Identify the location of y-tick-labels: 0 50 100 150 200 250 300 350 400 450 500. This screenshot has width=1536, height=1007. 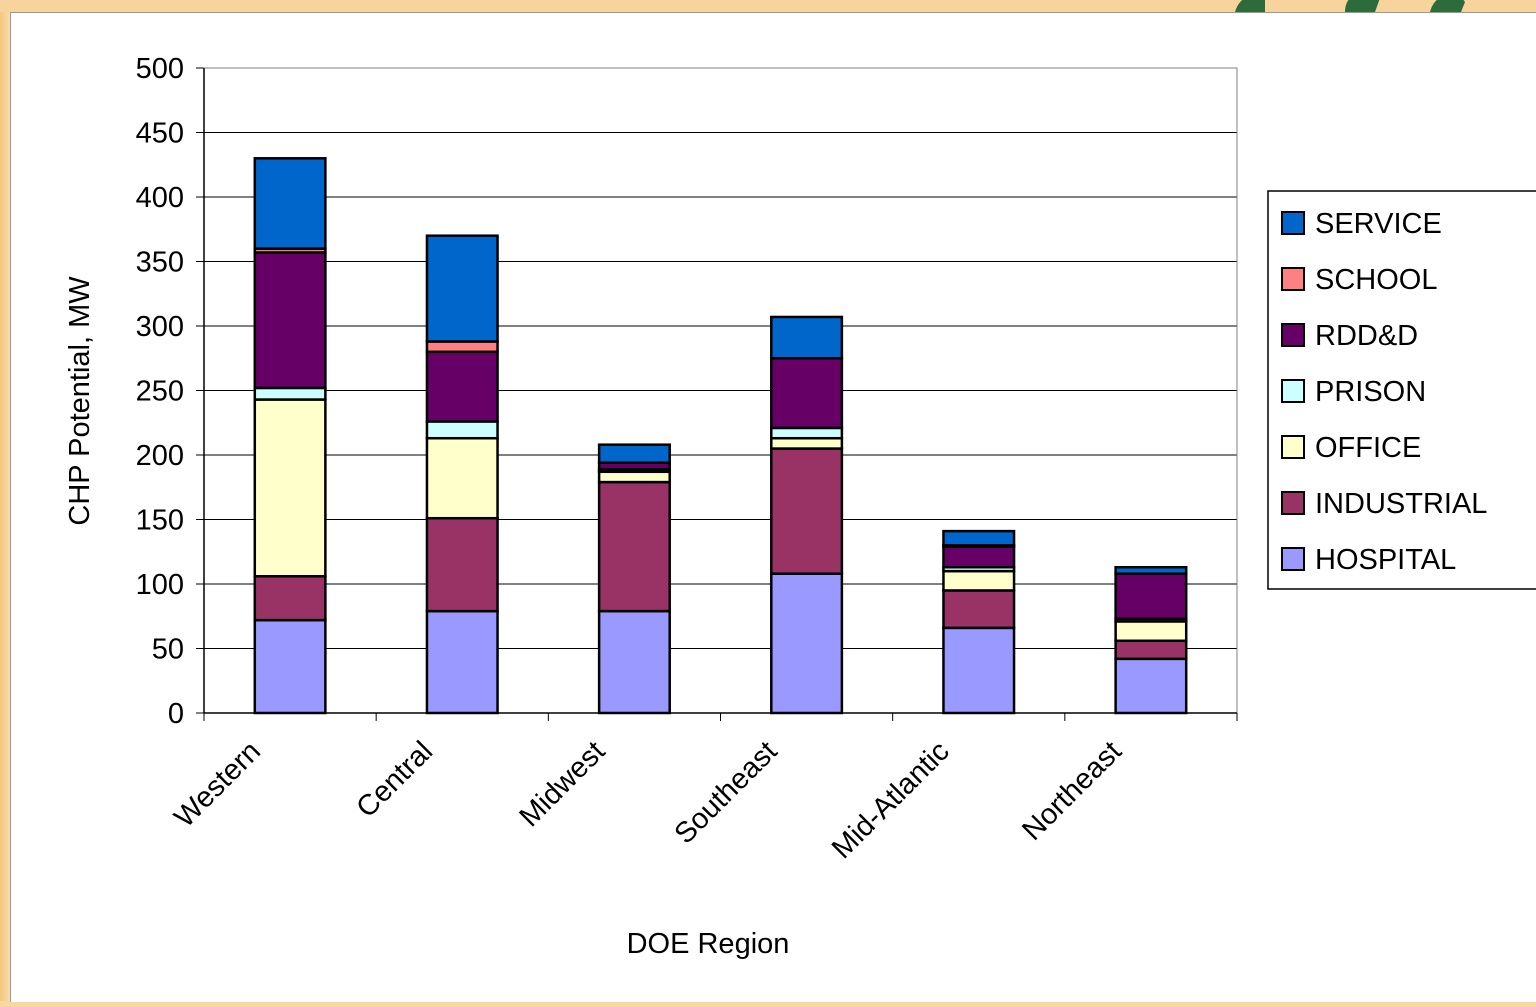
(160, 391).